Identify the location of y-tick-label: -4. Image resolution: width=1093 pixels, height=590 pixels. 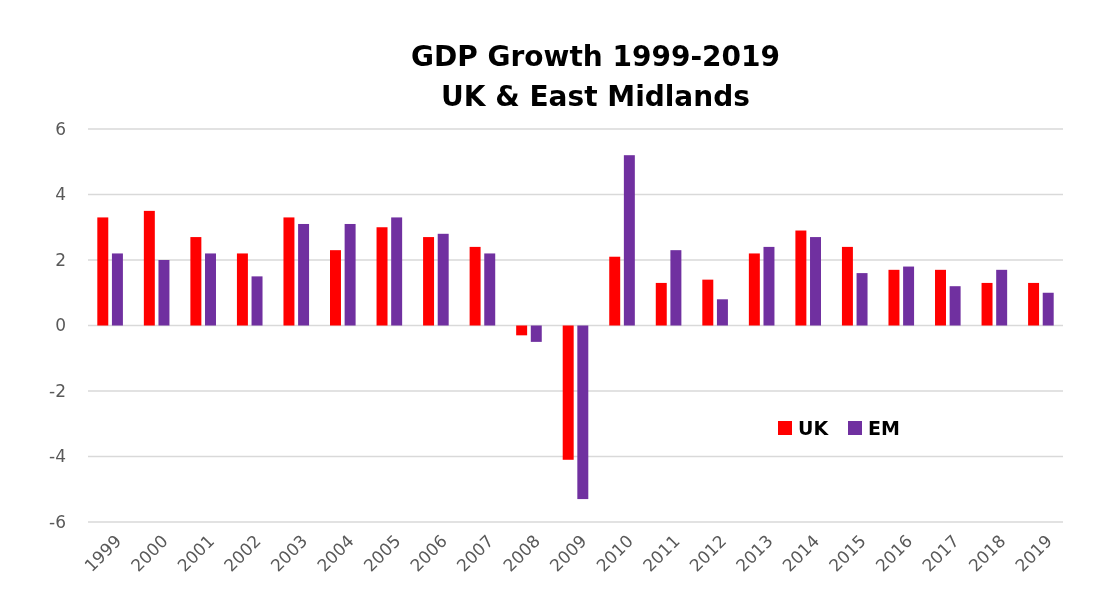
(57, 456).